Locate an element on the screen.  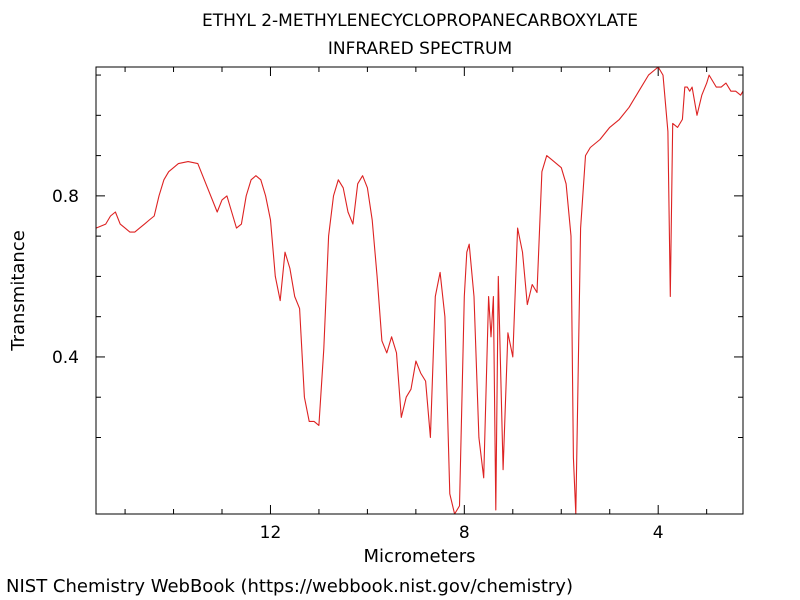
x-tick-label: 4 is located at coordinates (658, 533).